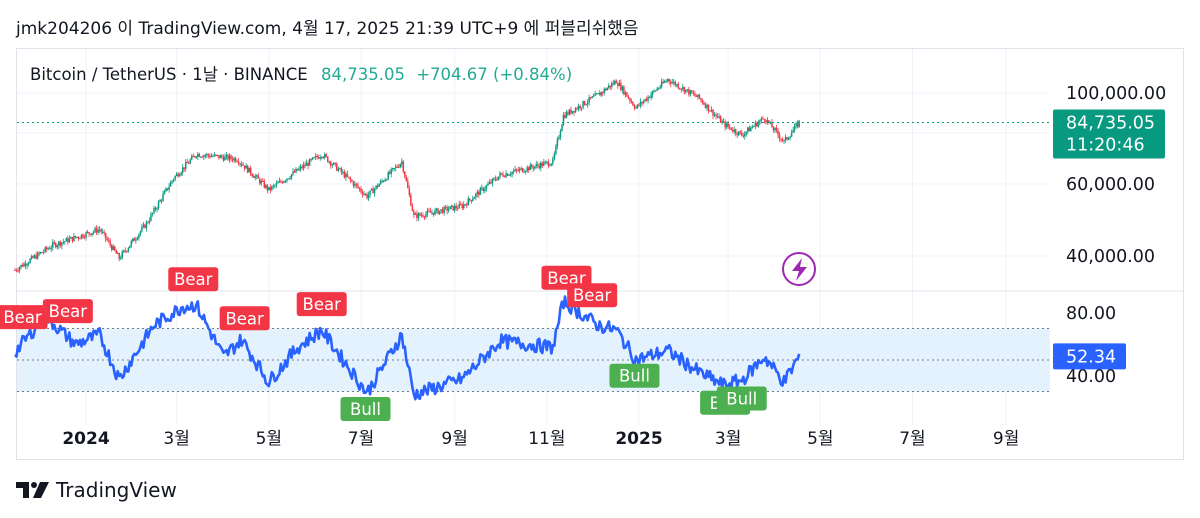  Describe the element at coordinates (193, 279) in the screenshot. I see `bear-signal-label: Bear` at that location.